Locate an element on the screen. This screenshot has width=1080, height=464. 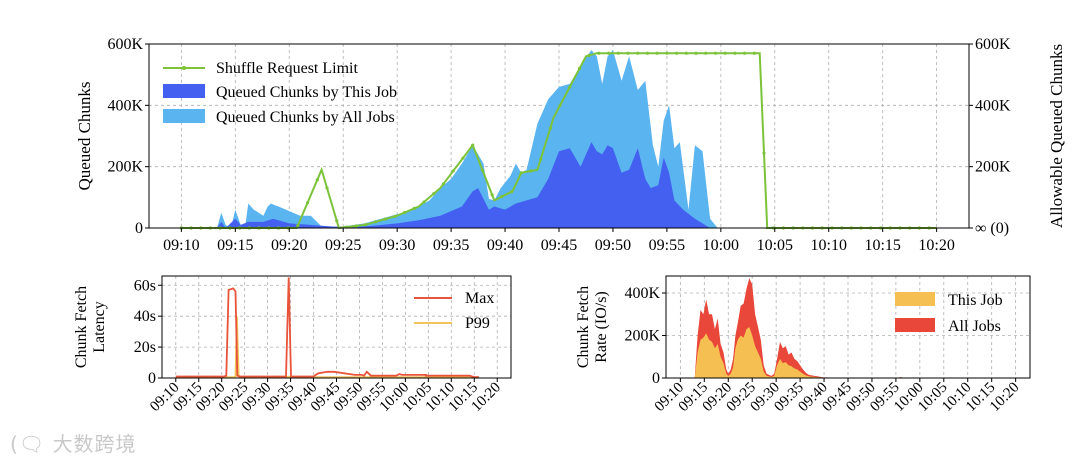
legend-label-limit: Shuffle Request Limit is located at coordinates (287, 68).